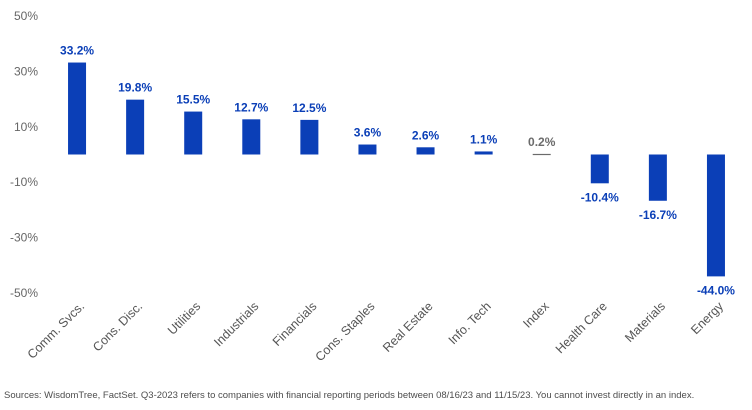 This screenshot has height=410, width=752. What do you see at coordinates (117, 326) in the screenshot?
I see `x-tick-label: Cons. Disc.` at bounding box center [117, 326].